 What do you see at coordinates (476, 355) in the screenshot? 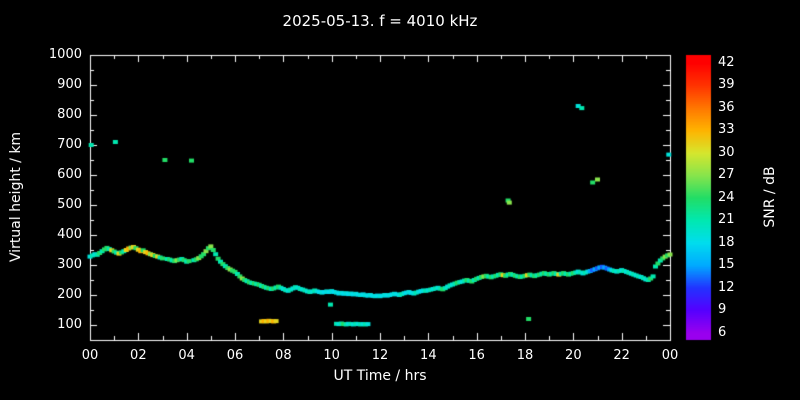
I see `x-tick-label: 16` at bounding box center [476, 355].